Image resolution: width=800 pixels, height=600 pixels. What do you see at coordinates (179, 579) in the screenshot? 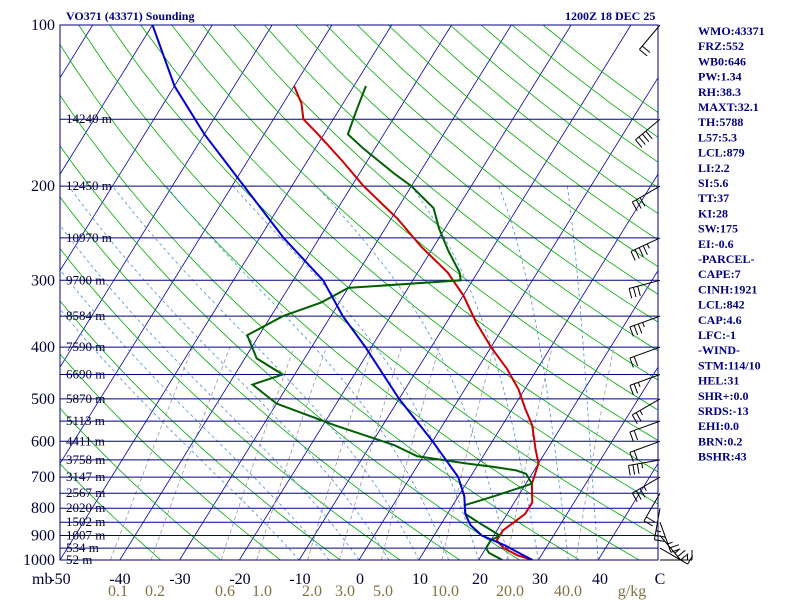
I see `temperature-tick-label: -30` at bounding box center [179, 579].